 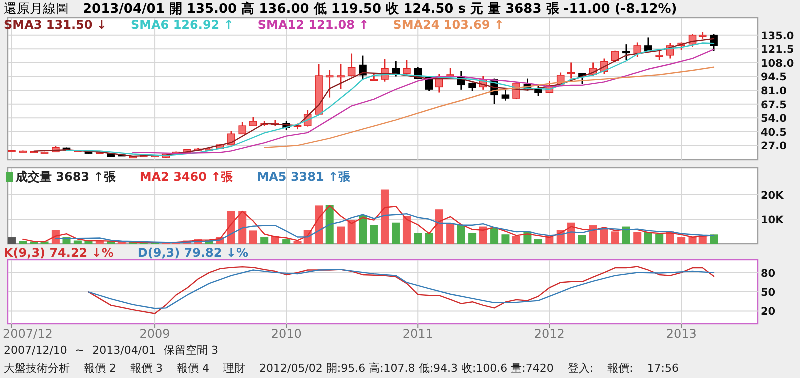 I want to click on text: MA2 3460 ↑張, so click(x=187, y=177).